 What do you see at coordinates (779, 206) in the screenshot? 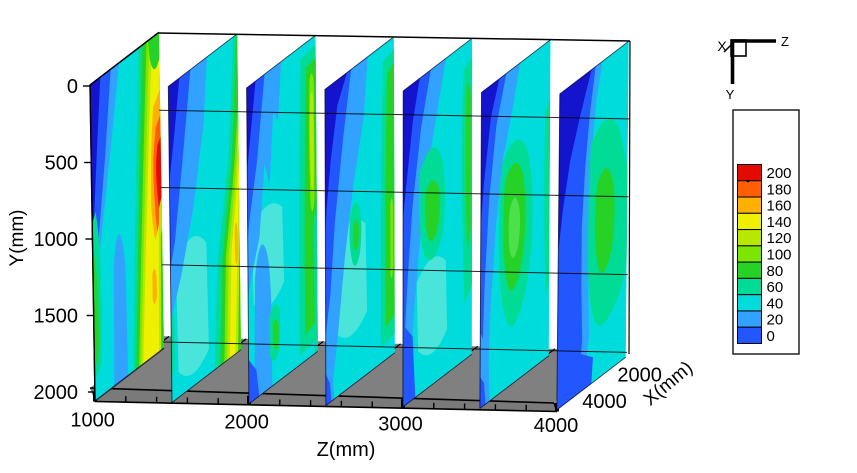
I see `svg-text: 160` at bounding box center [779, 206].